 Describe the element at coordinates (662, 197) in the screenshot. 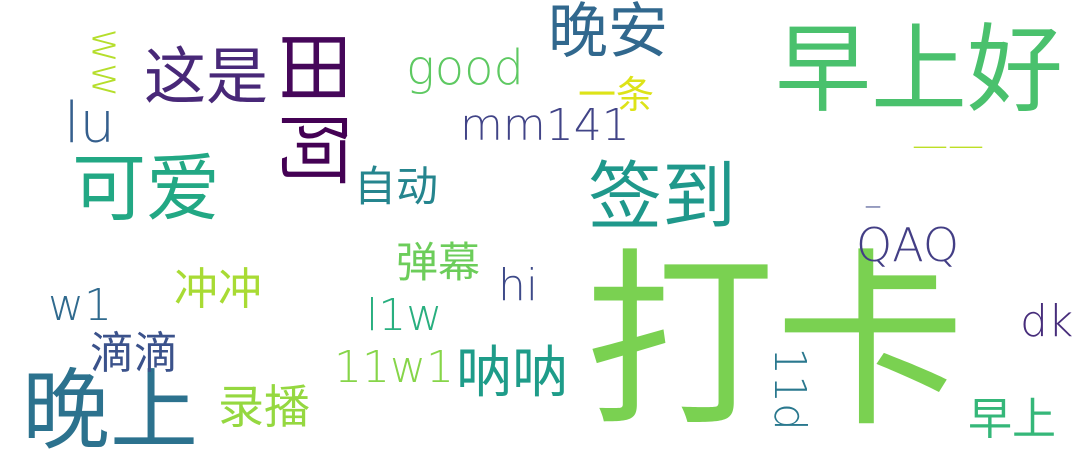

I see `word-qiandao: 签到` at that location.